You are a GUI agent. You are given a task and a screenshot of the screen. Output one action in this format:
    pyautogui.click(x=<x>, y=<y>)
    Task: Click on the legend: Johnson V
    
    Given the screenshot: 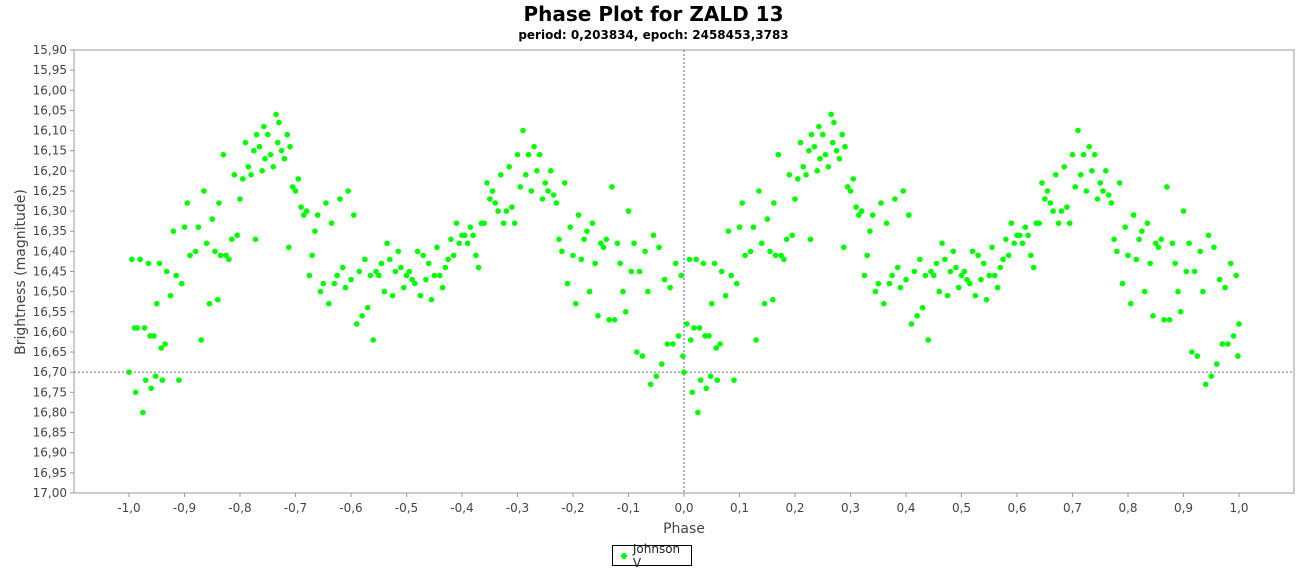 What is the action you would take?
    pyautogui.click(x=652, y=556)
    